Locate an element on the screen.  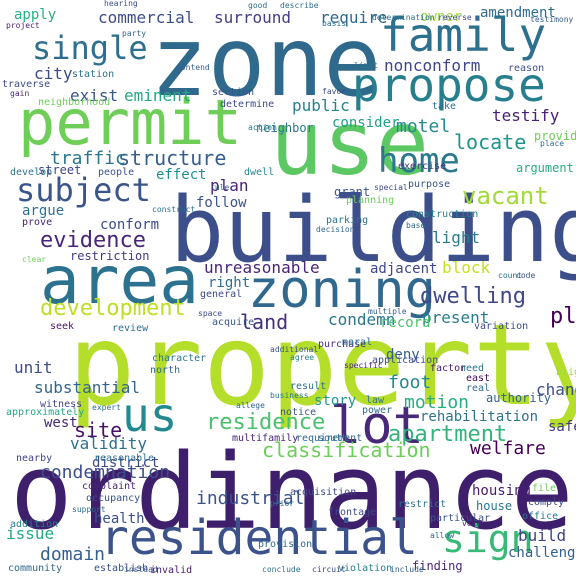
word-void: allow is located at coordinates (442, 535).